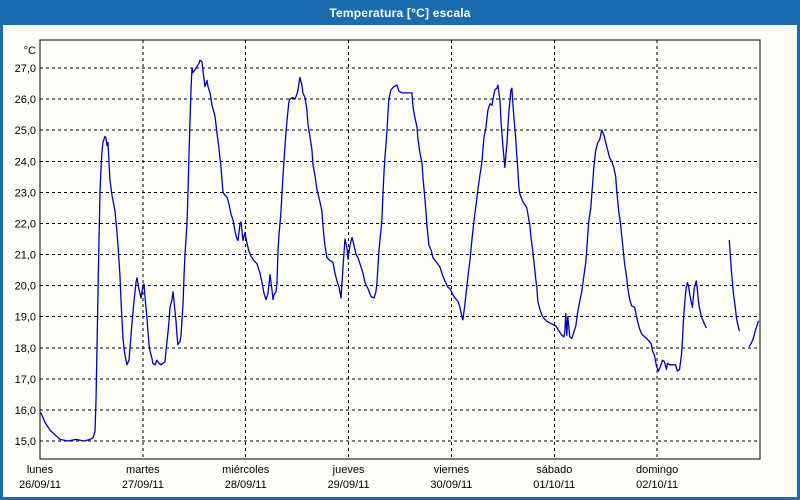  Describe the element at coordinates (246, 470) in the screenshot. I see `x-day-label: miércoles` at that location.